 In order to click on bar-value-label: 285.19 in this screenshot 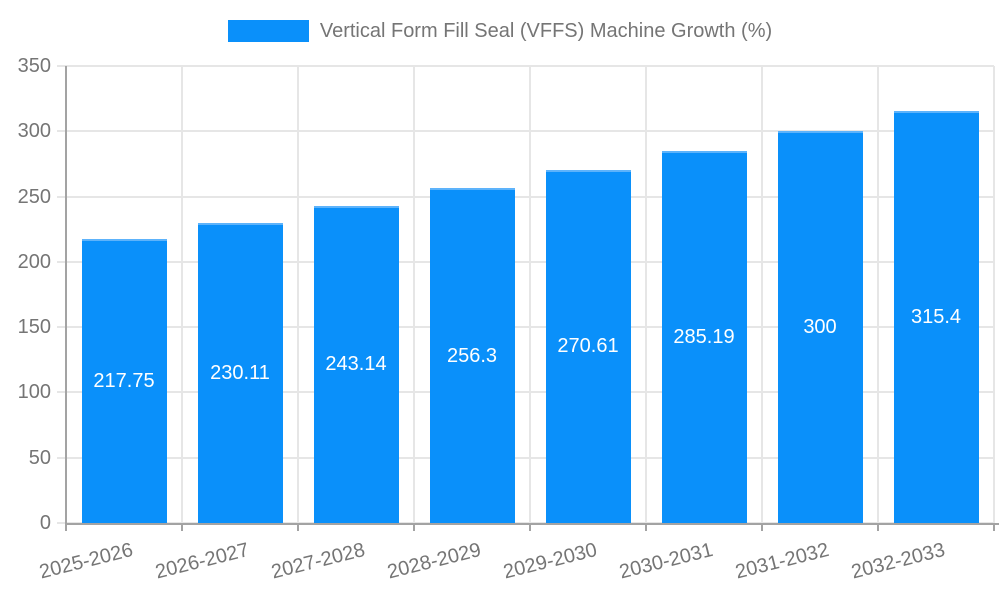, I will do `click(704, 336)`.